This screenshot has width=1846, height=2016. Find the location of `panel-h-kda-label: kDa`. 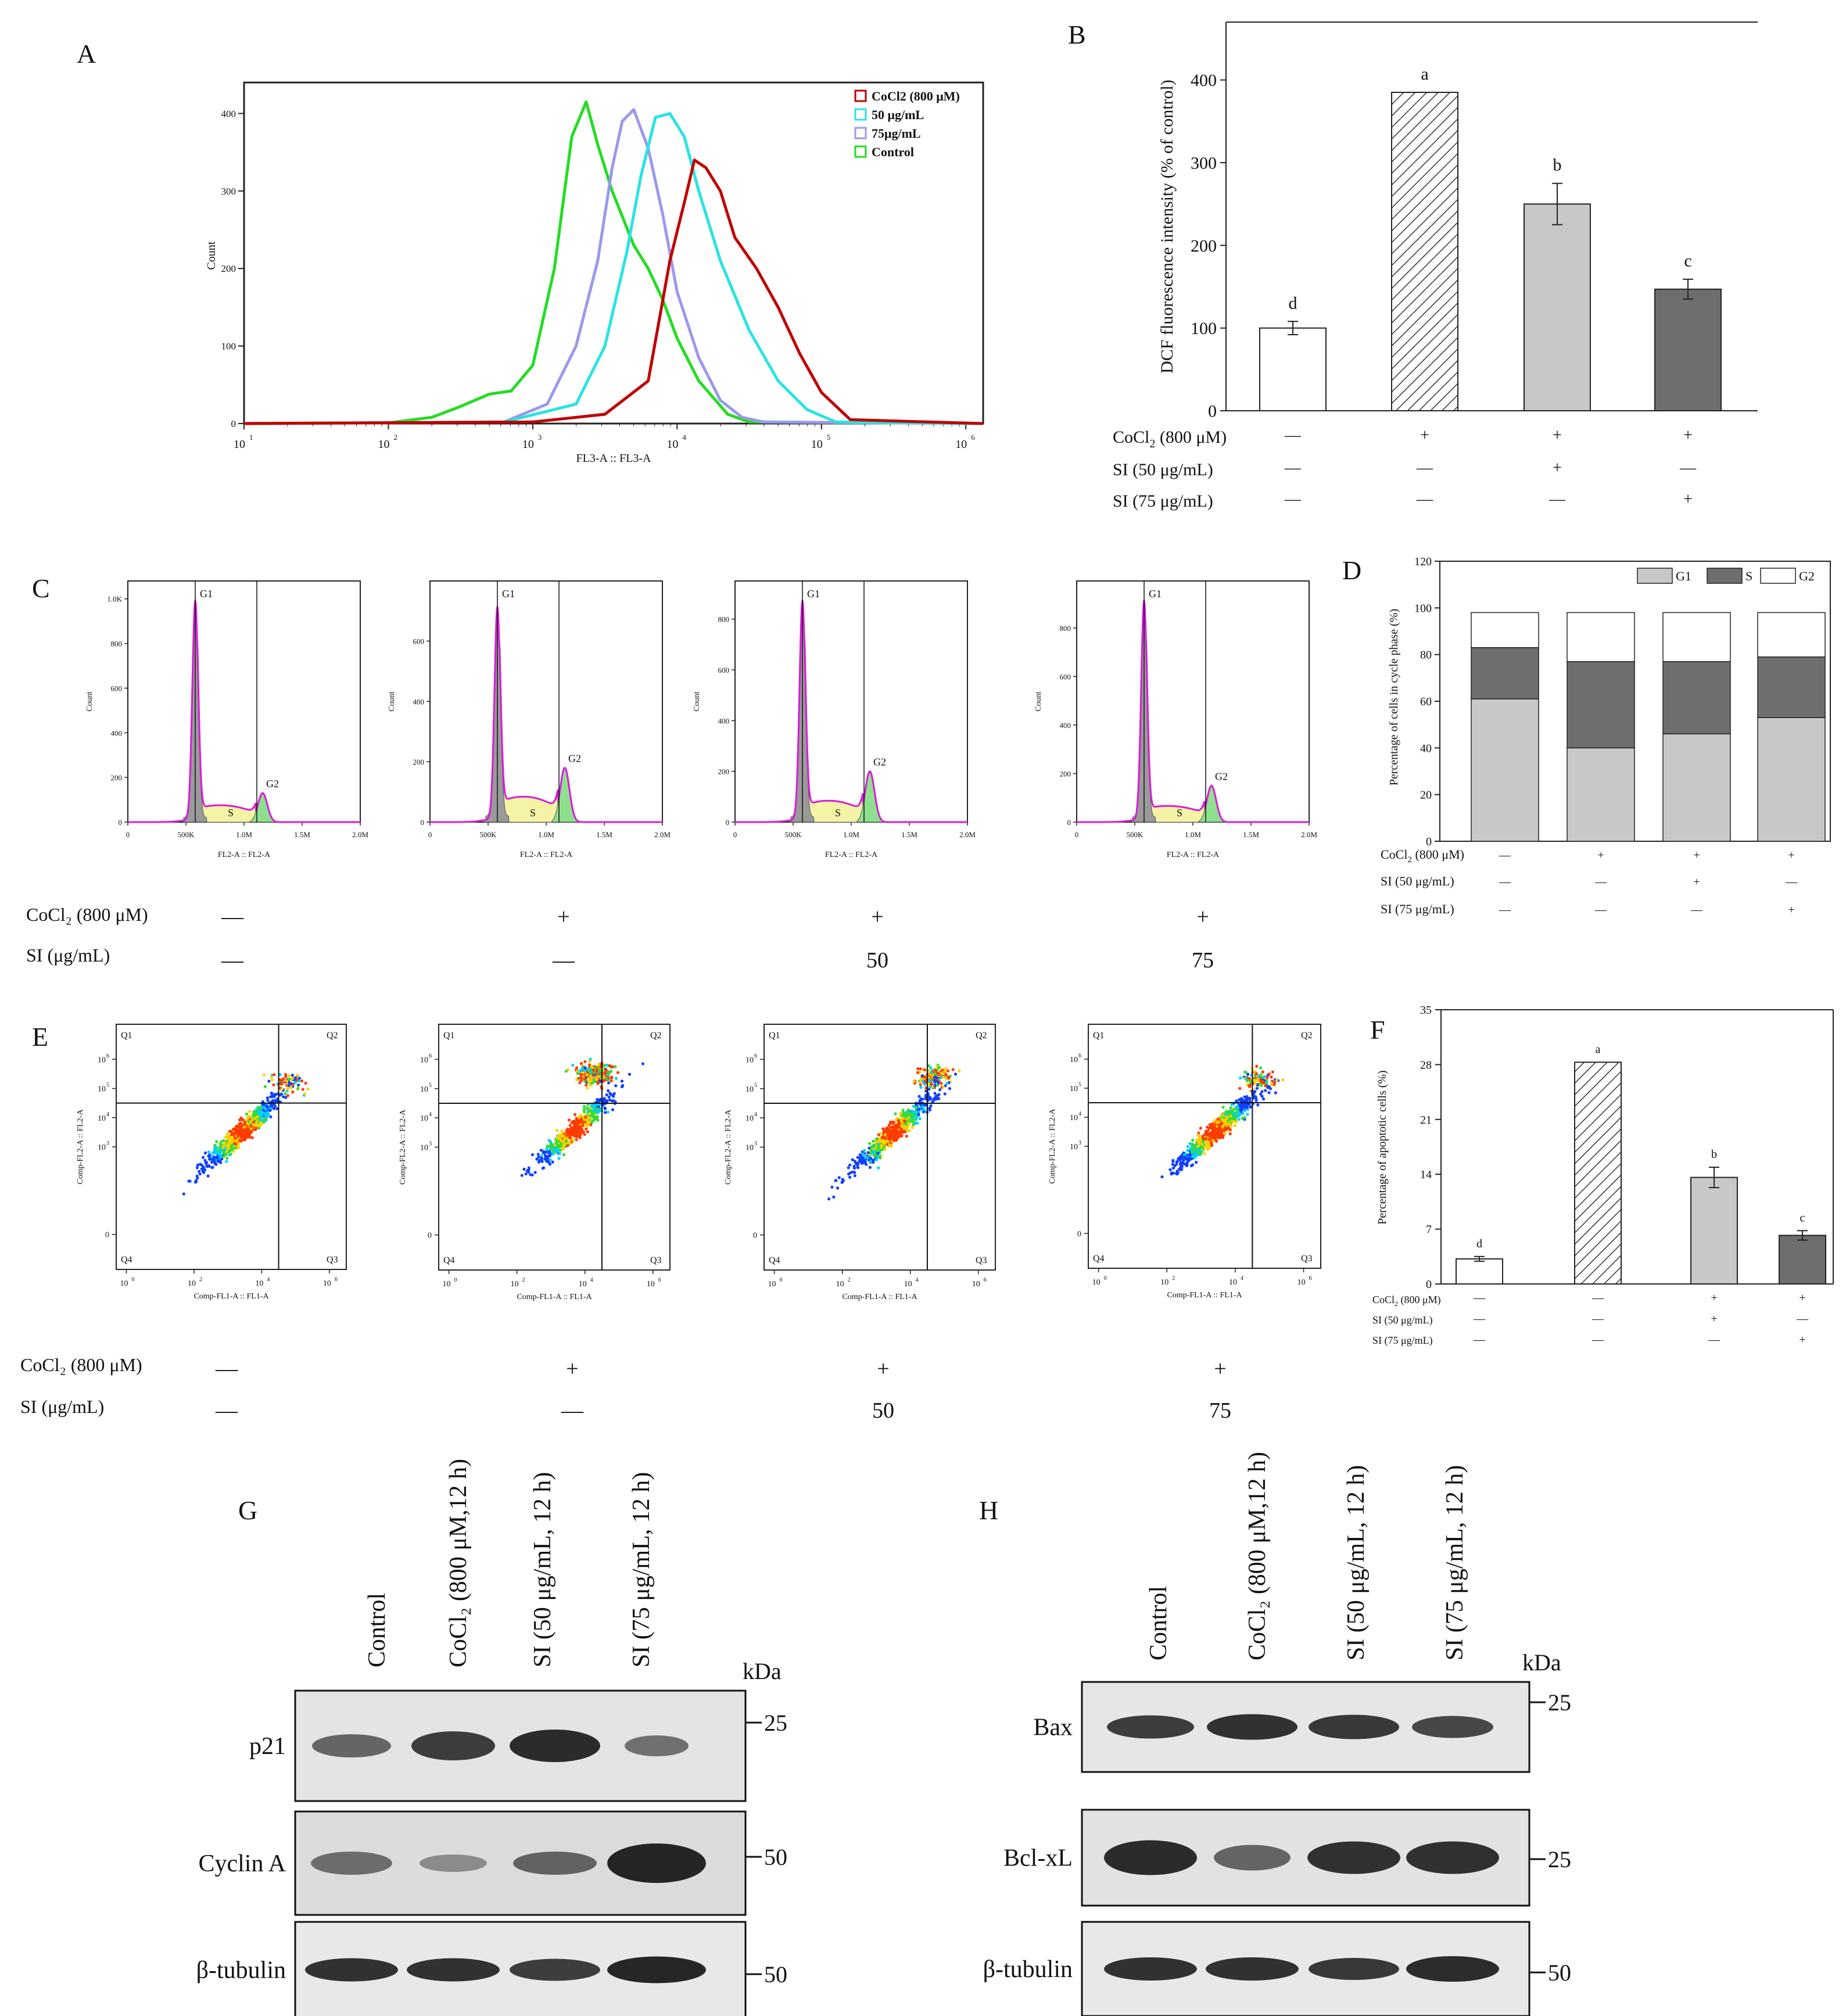

panel-h-kda-label: kDa is located at coordinates (1541, 1662).